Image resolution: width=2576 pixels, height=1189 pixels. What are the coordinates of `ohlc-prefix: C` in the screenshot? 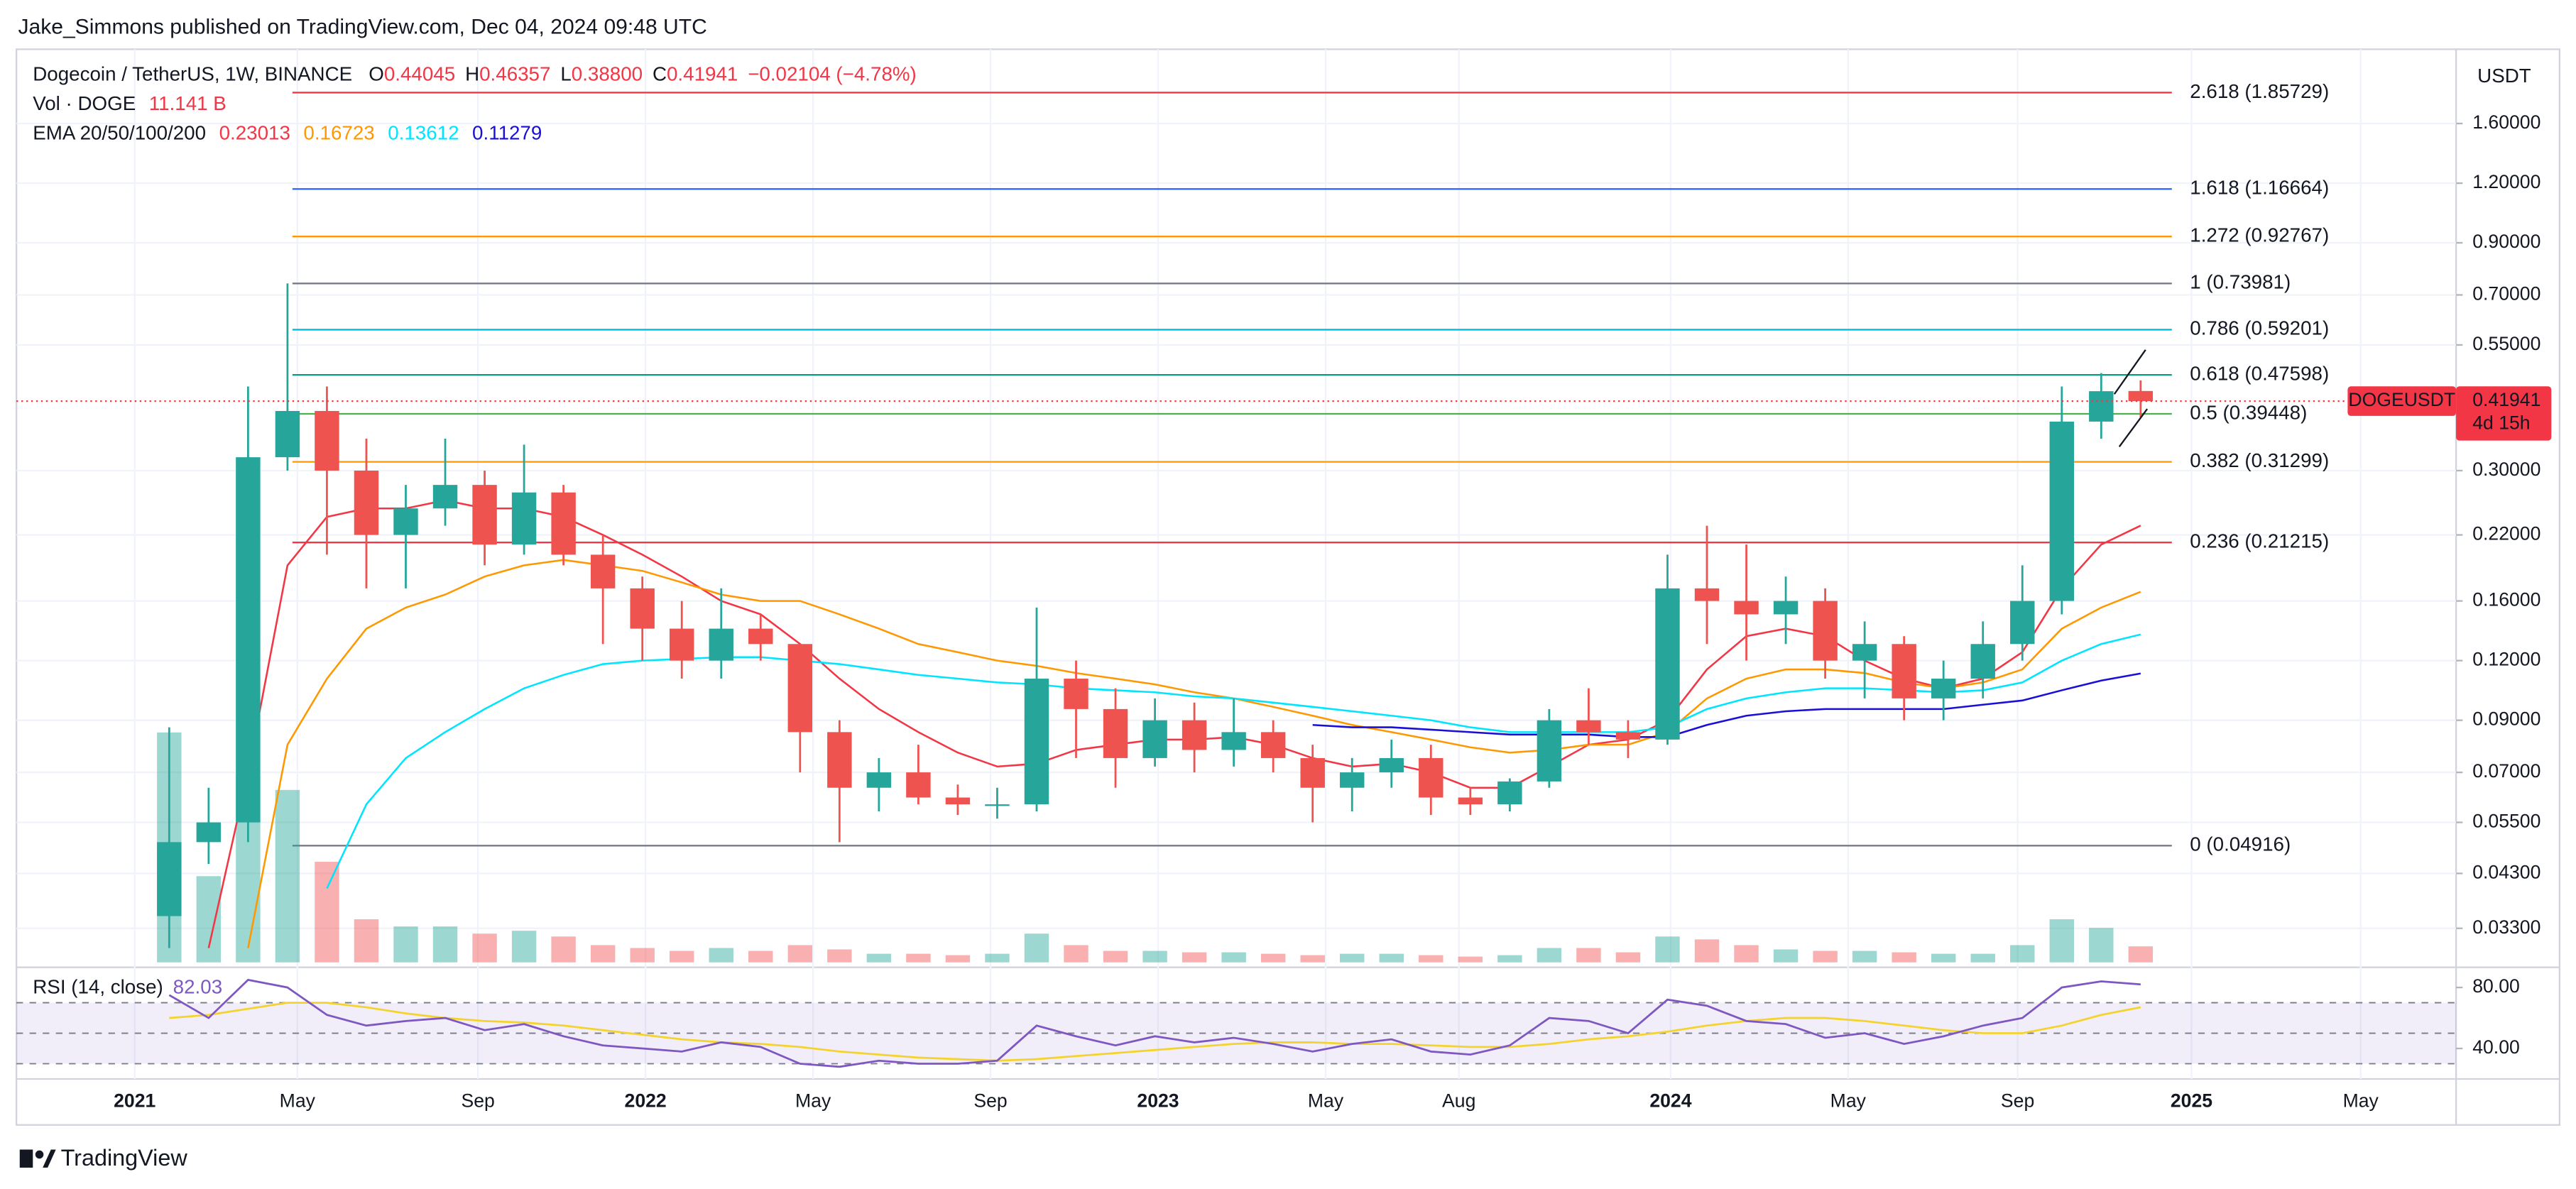 It's located at (660, 74).